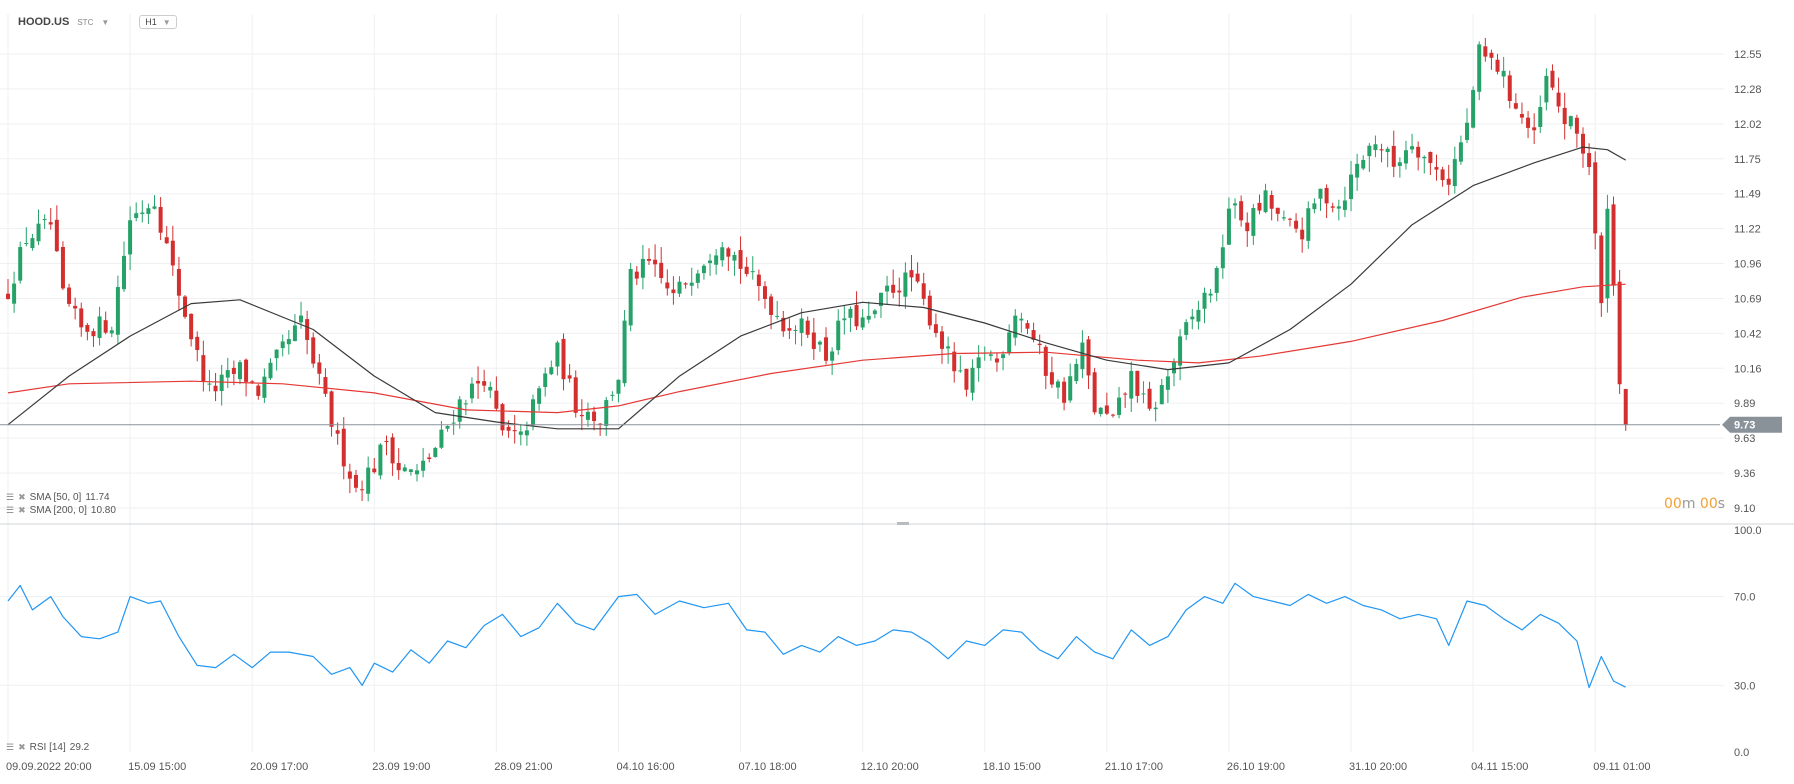 The image size is (1794, 784). What do you see at coordinates (85, 22) in the screenshot?
I see `instrument-type-label: STC` at bounding box center [85, 22].